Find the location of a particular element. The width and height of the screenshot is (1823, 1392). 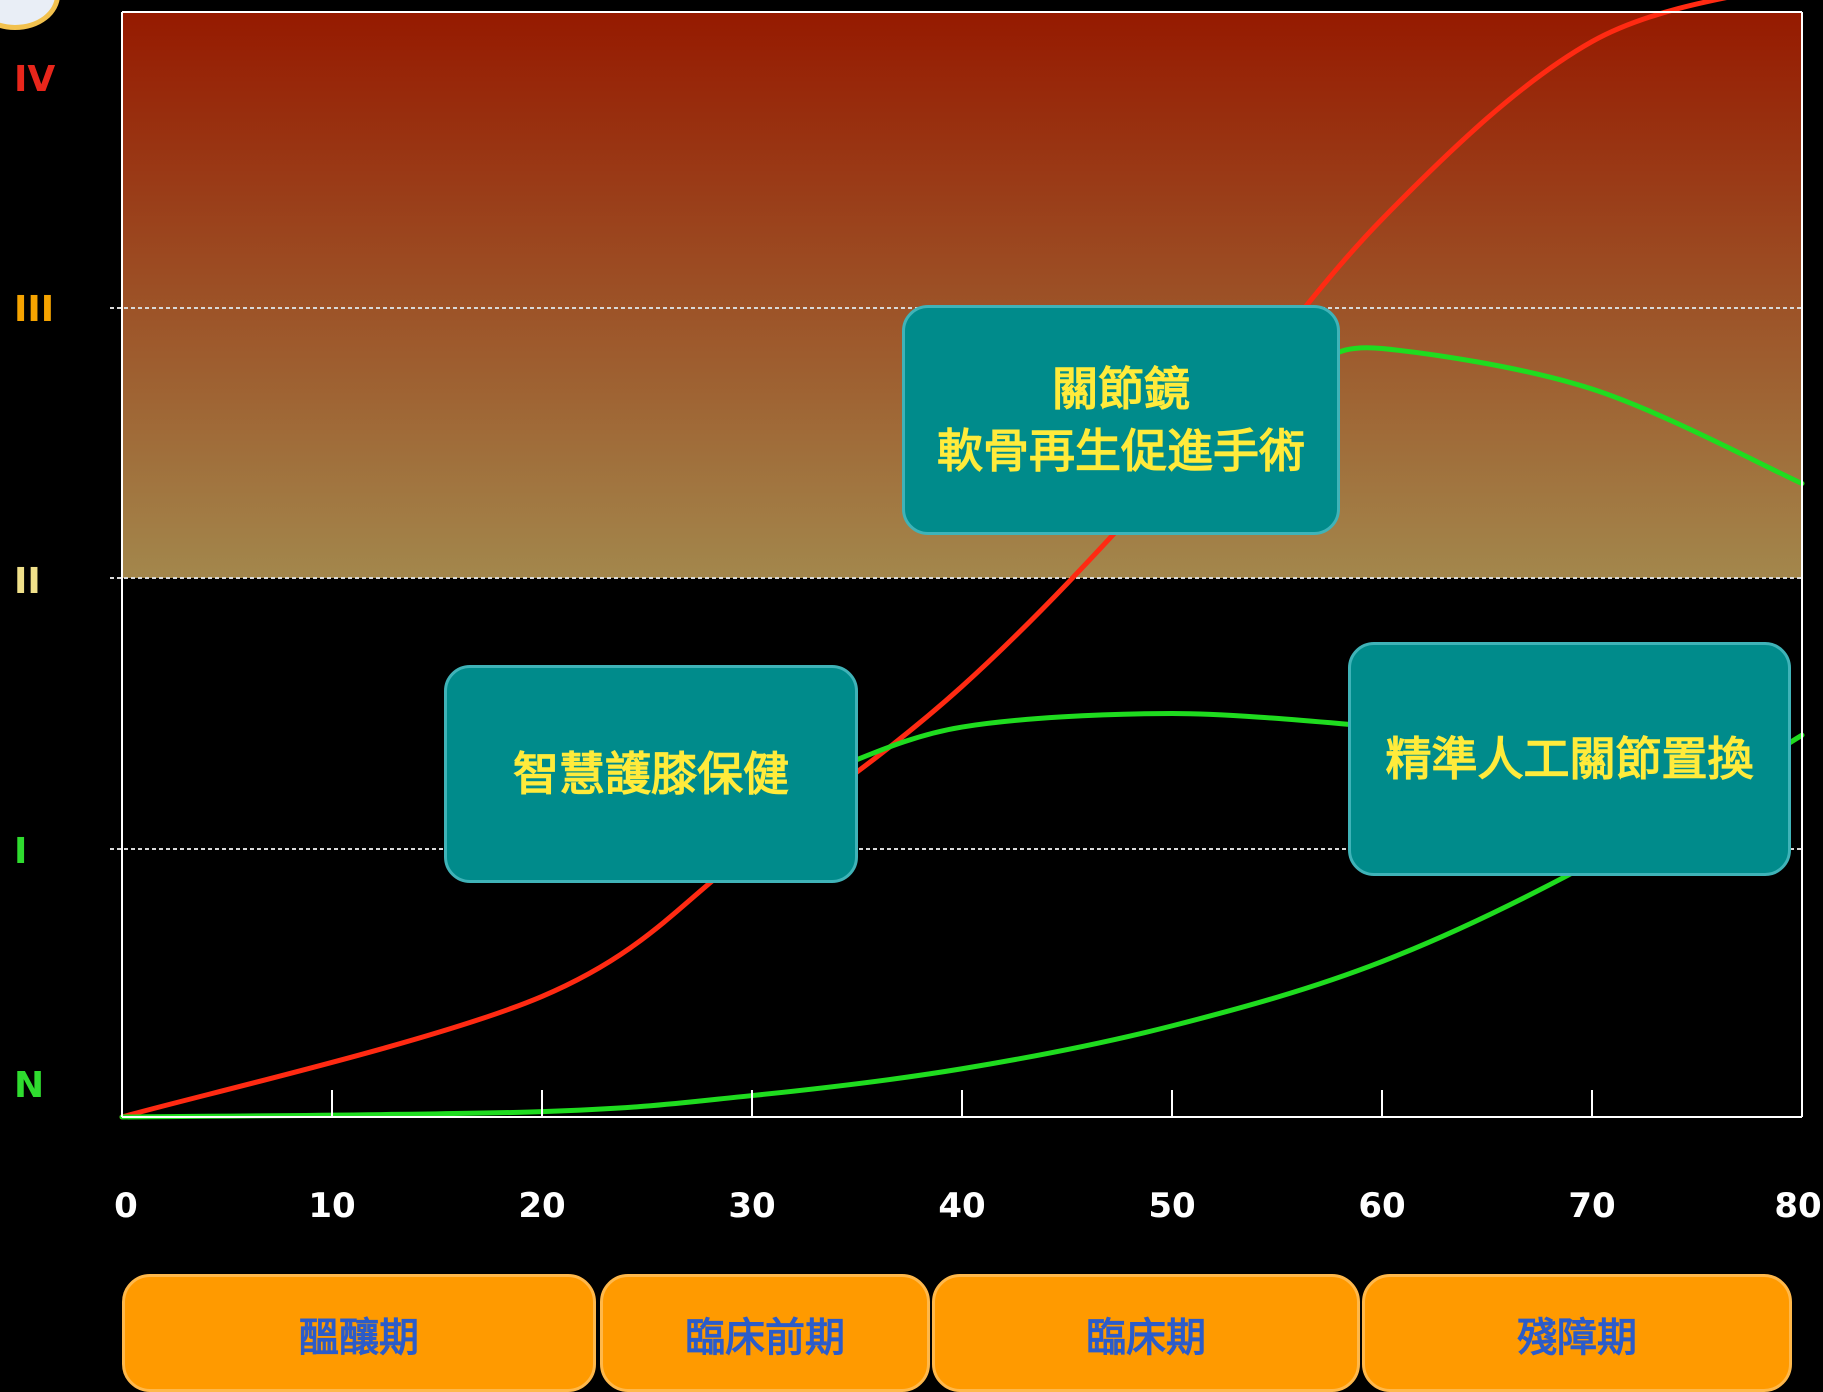

knee-care-callout-text: 智慧護膝保健 is located at coordinates (651, 774).